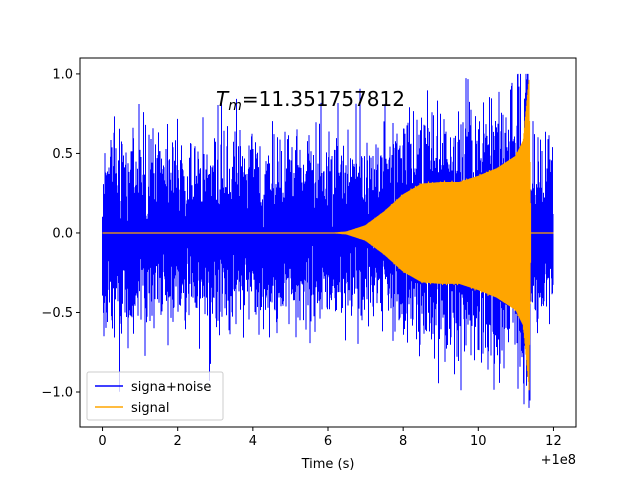  I want to click on x-tick-label: 6, so click(328, 441).